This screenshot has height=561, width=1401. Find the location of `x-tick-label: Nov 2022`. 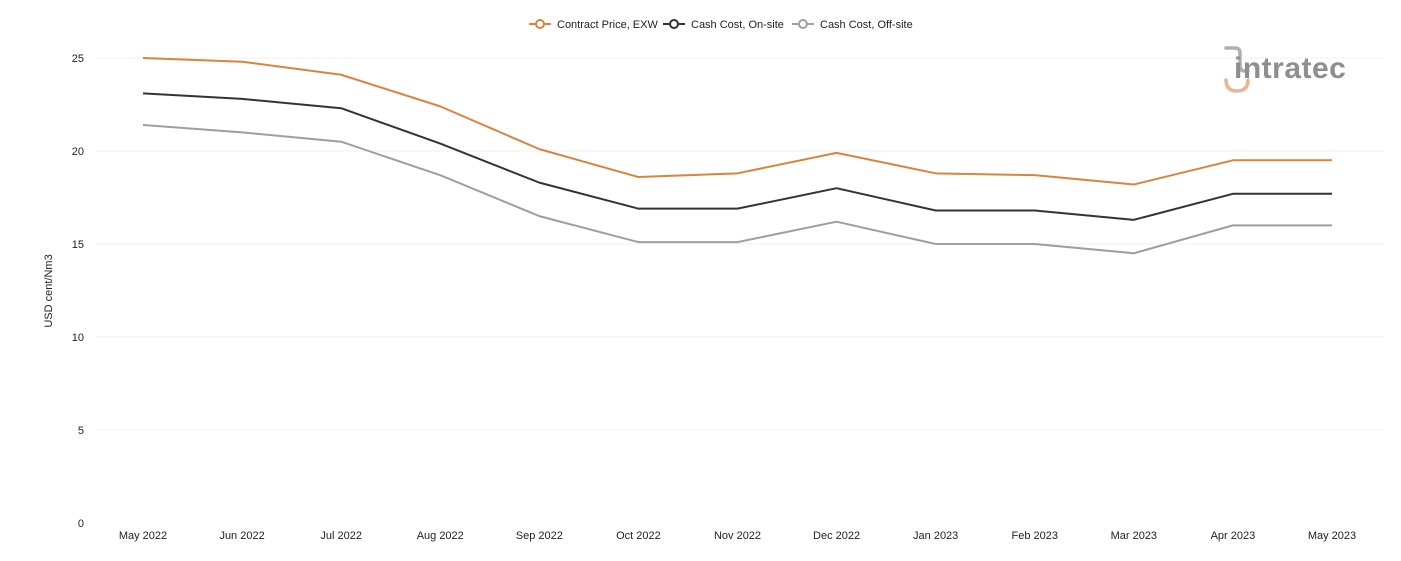

x-tick-label: Nov 2022 is located at coordinates (737, 536).